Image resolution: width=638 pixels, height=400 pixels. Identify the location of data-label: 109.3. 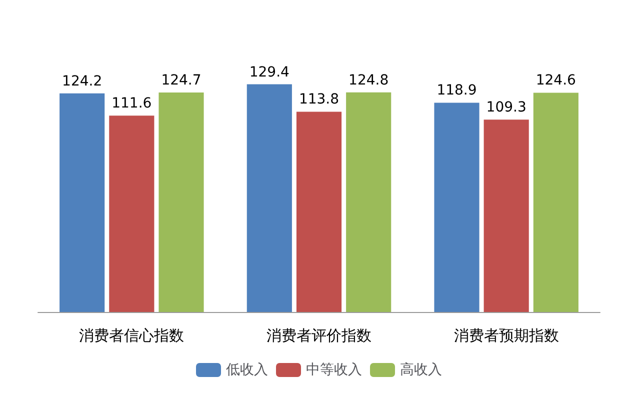
(506, 108).